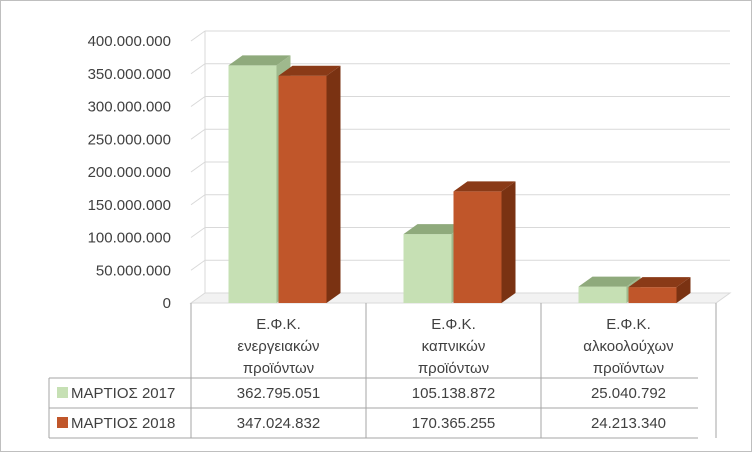  What do you see at coordinates (278, 393) in the screenshot?
I see `data-table-value: 362.795.051` at bounding box center [278, 393].